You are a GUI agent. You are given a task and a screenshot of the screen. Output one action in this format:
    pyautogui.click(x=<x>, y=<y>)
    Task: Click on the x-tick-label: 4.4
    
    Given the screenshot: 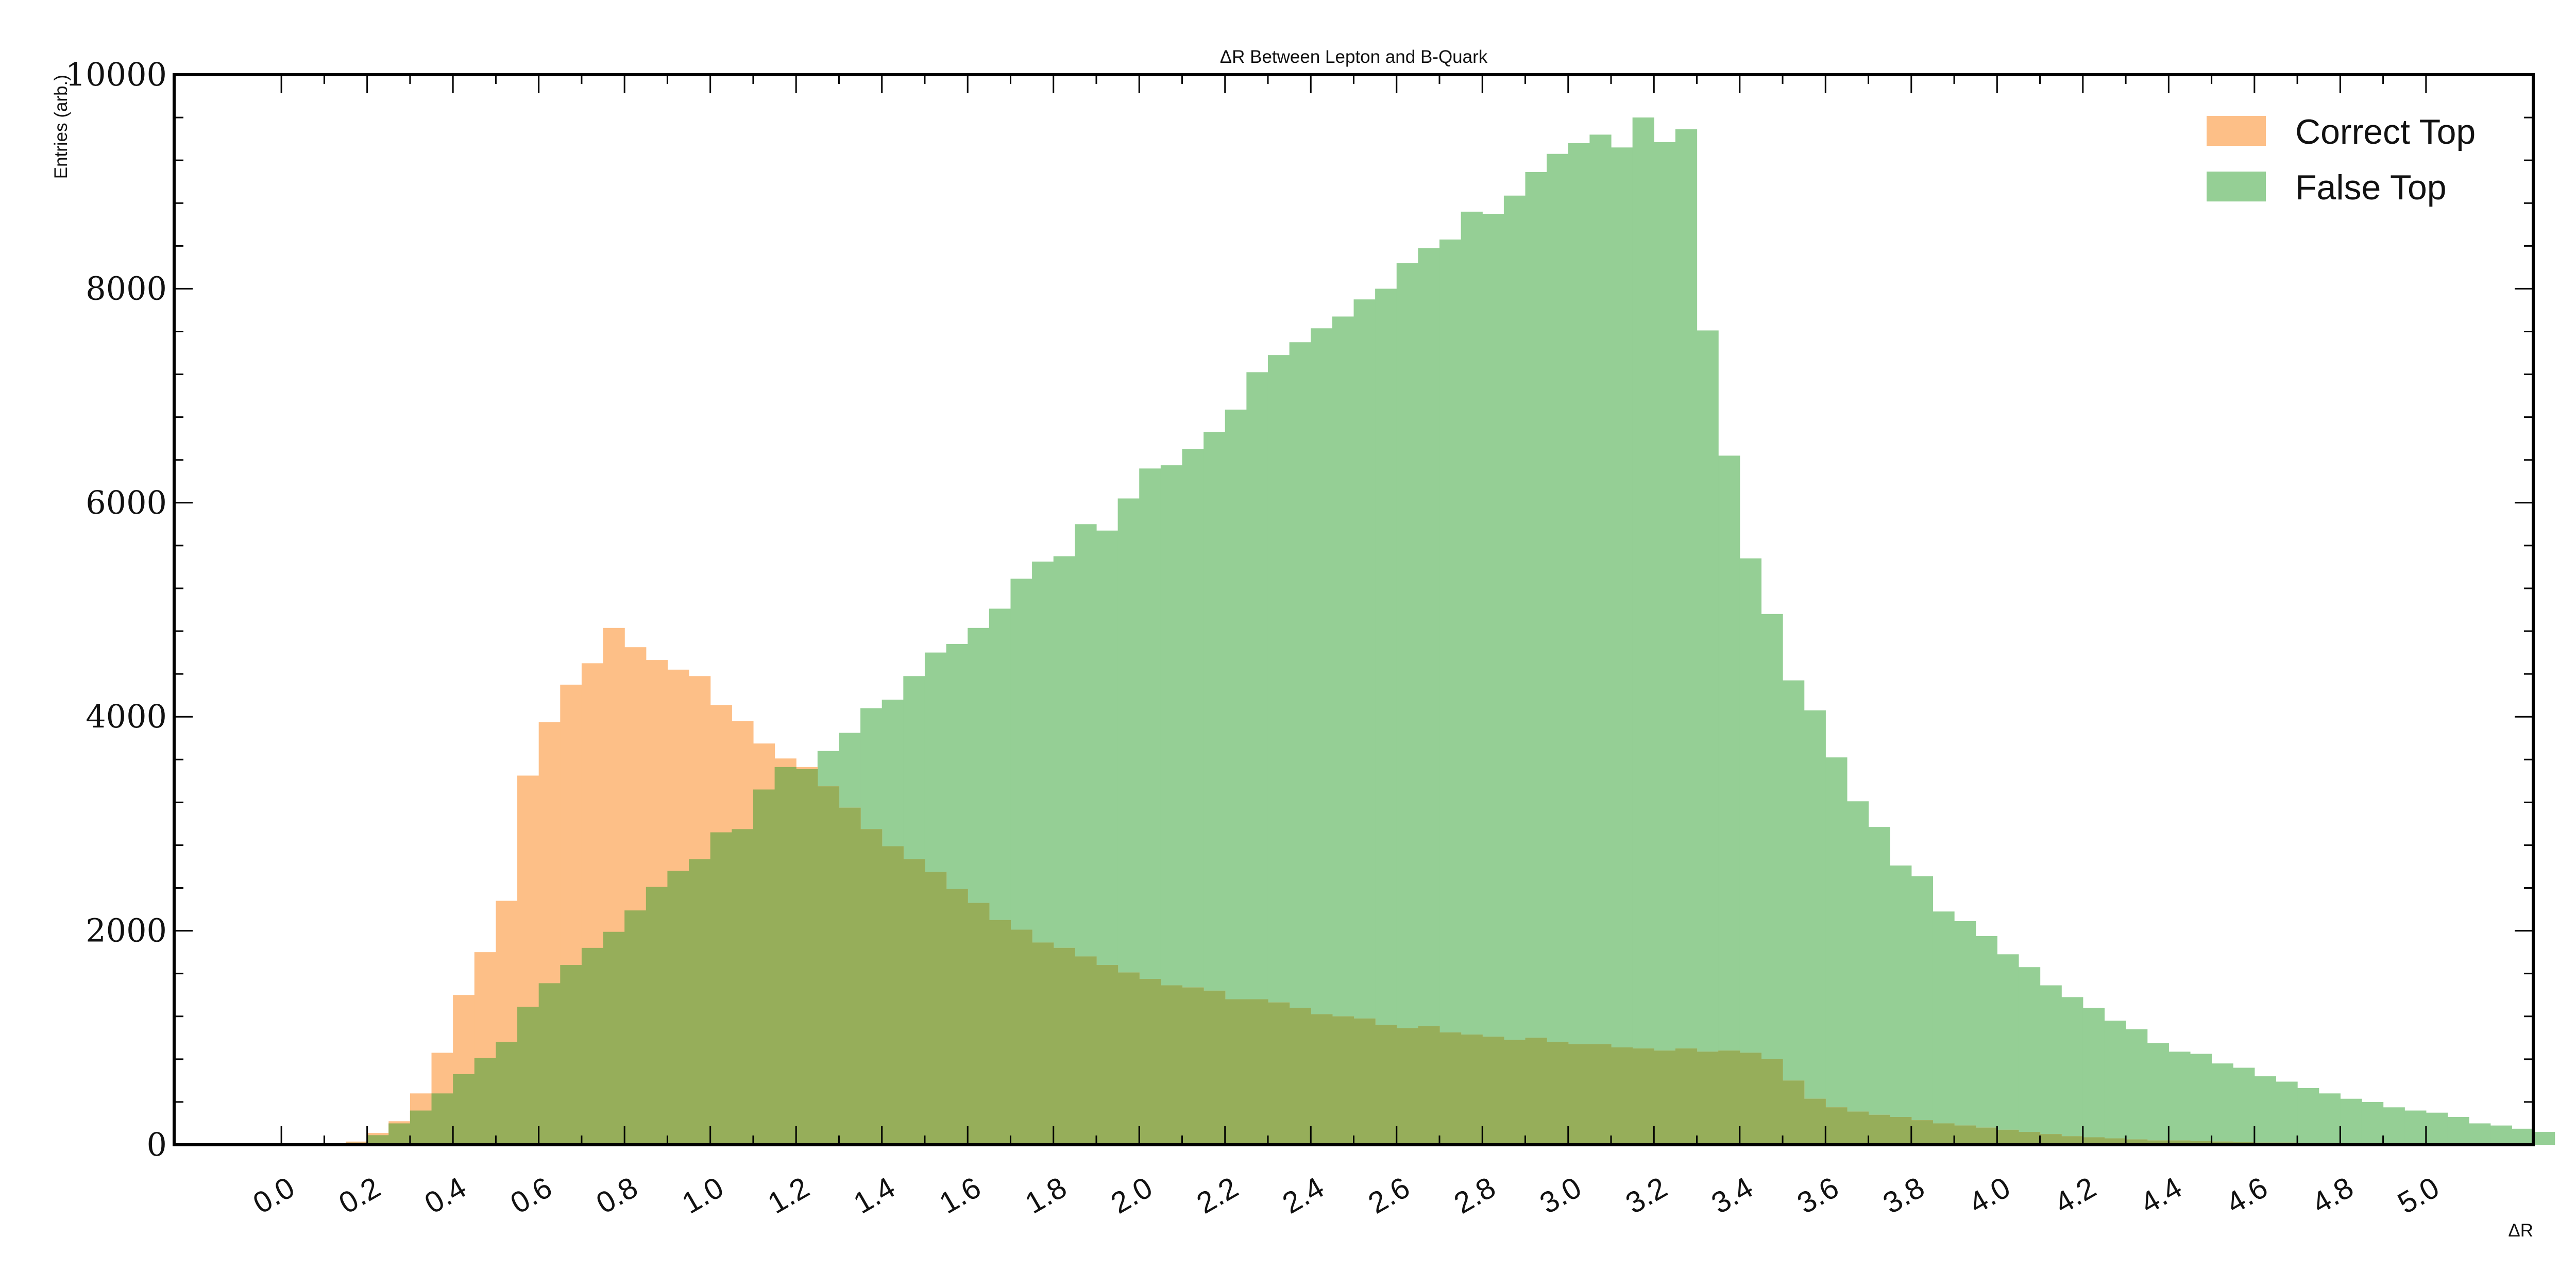 What is the action you would take?
    pyautogui.click(x=2160, y=1196)
    